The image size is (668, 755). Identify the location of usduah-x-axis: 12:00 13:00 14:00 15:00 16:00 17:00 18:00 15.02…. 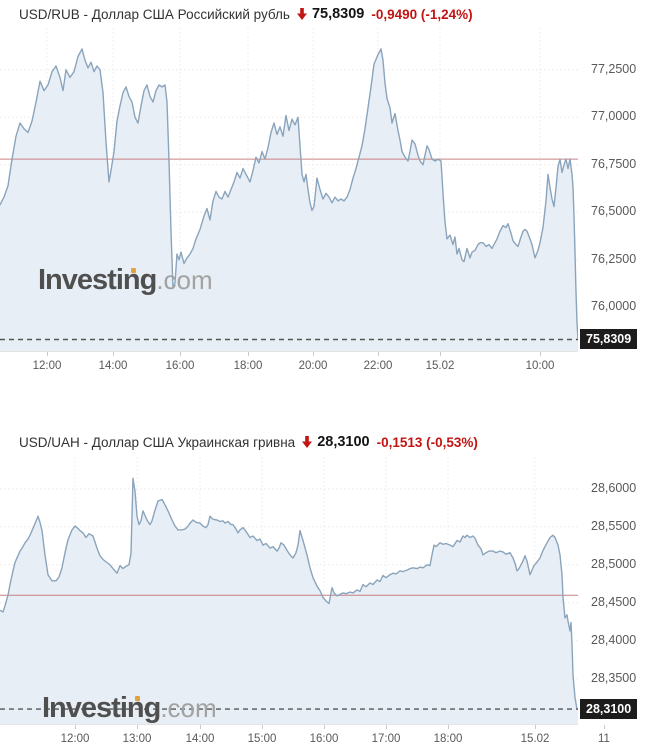
(334, 740).